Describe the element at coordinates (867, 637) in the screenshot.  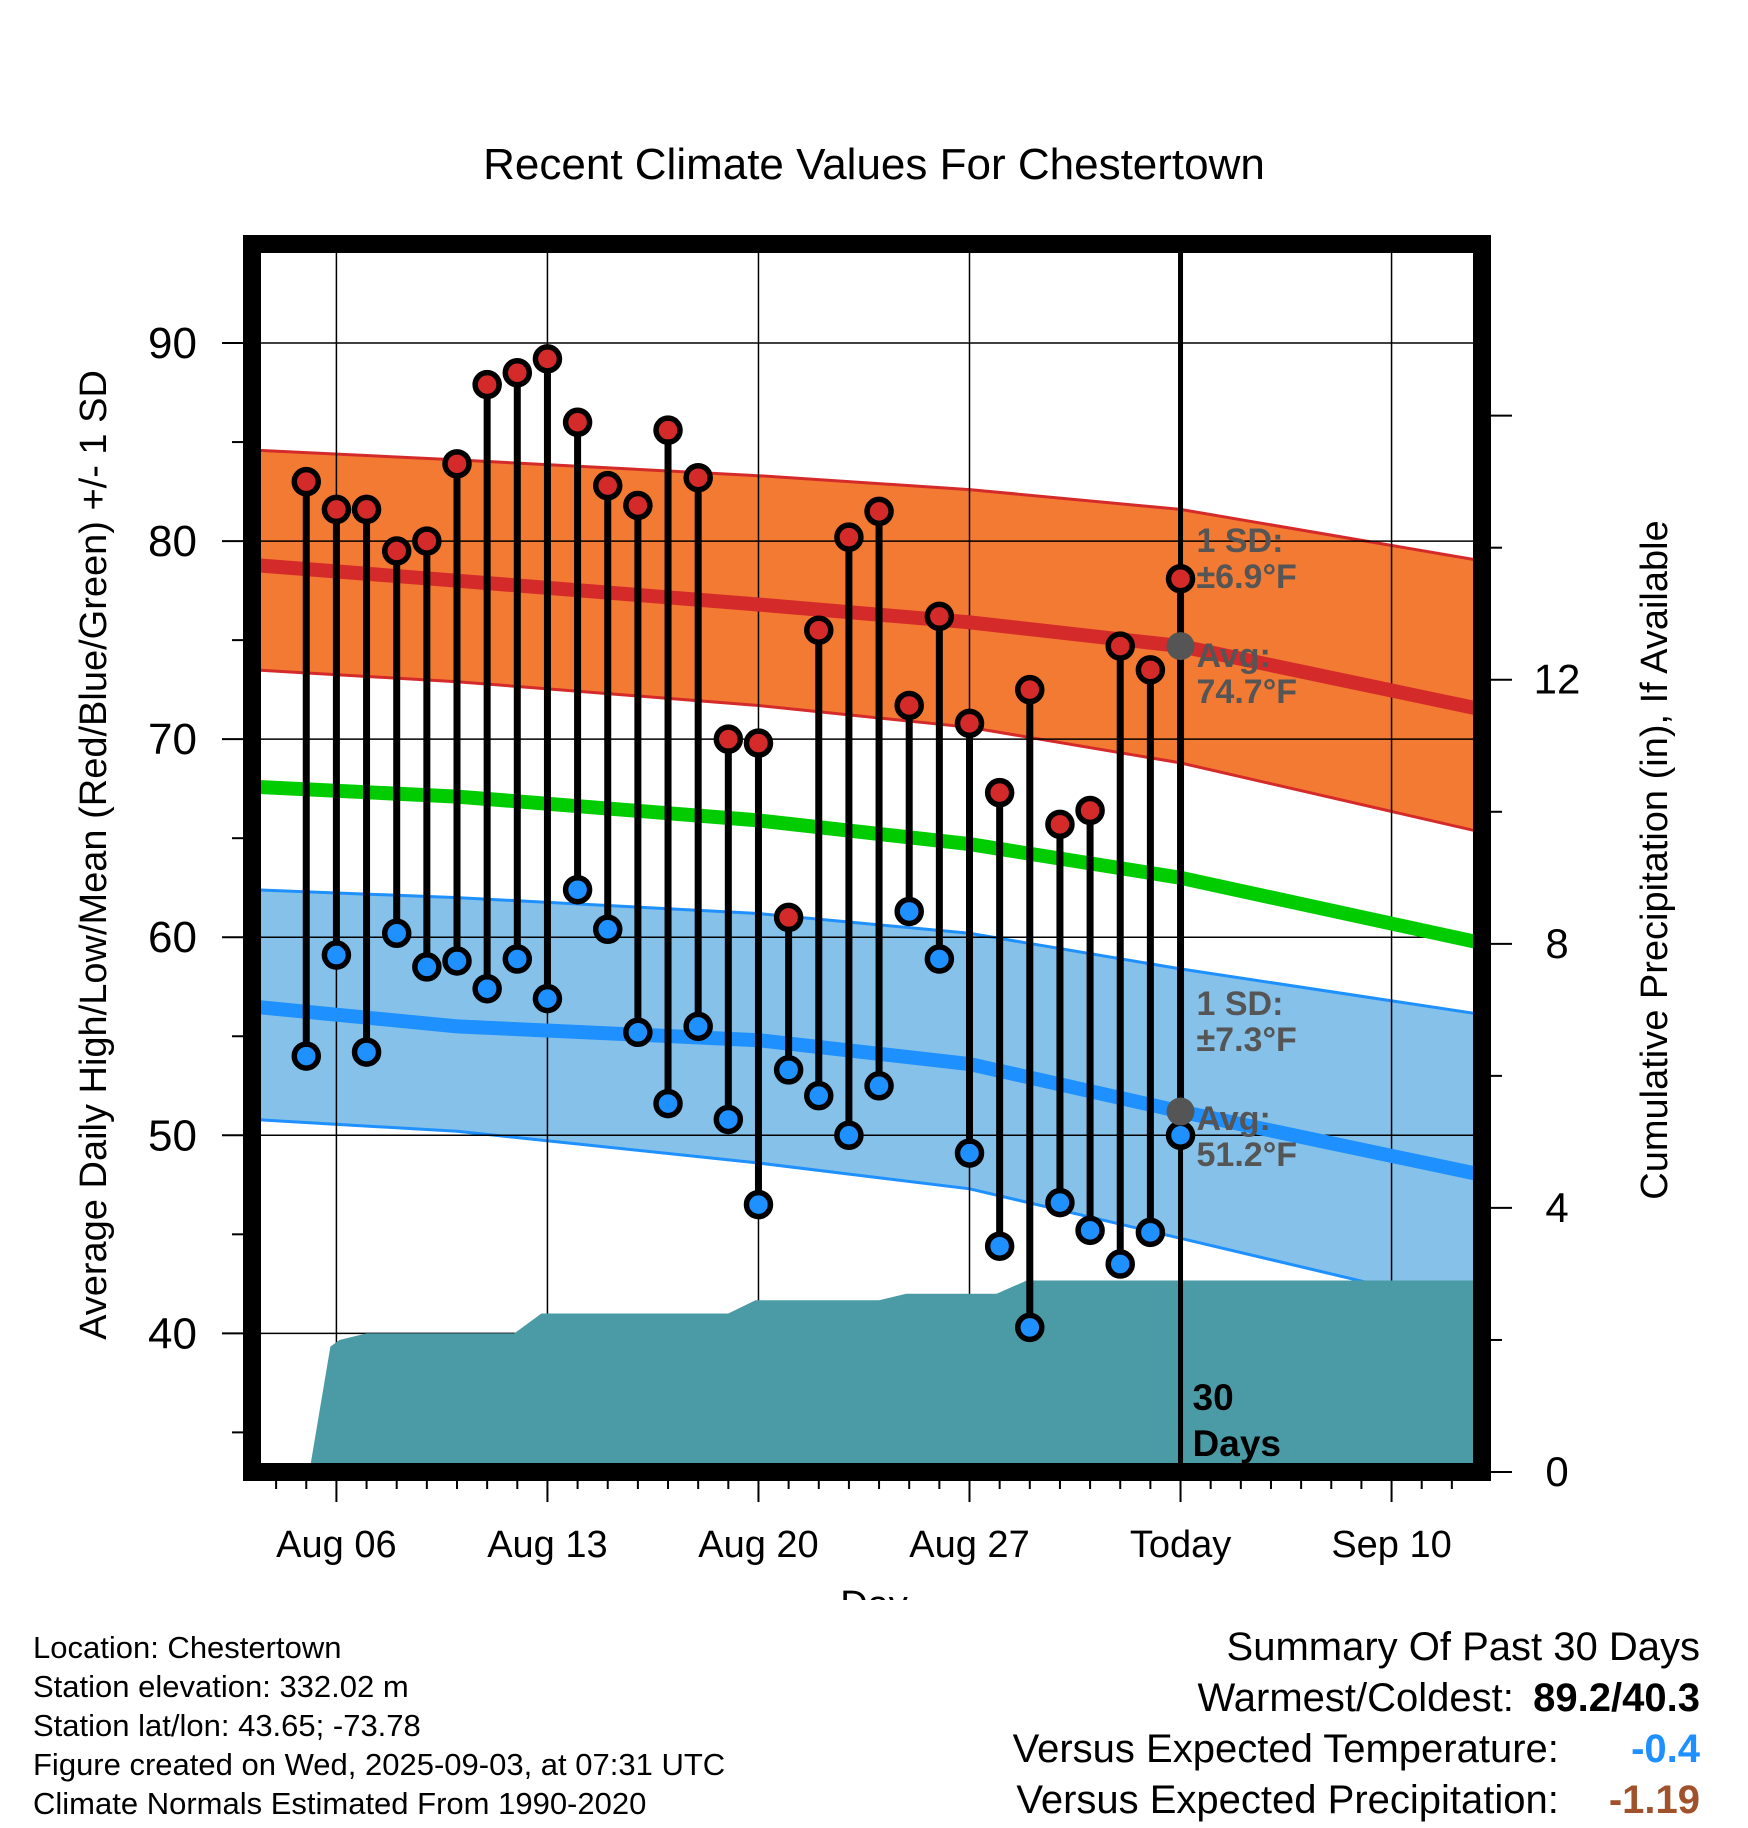
I see `high-avg-line` at that location.